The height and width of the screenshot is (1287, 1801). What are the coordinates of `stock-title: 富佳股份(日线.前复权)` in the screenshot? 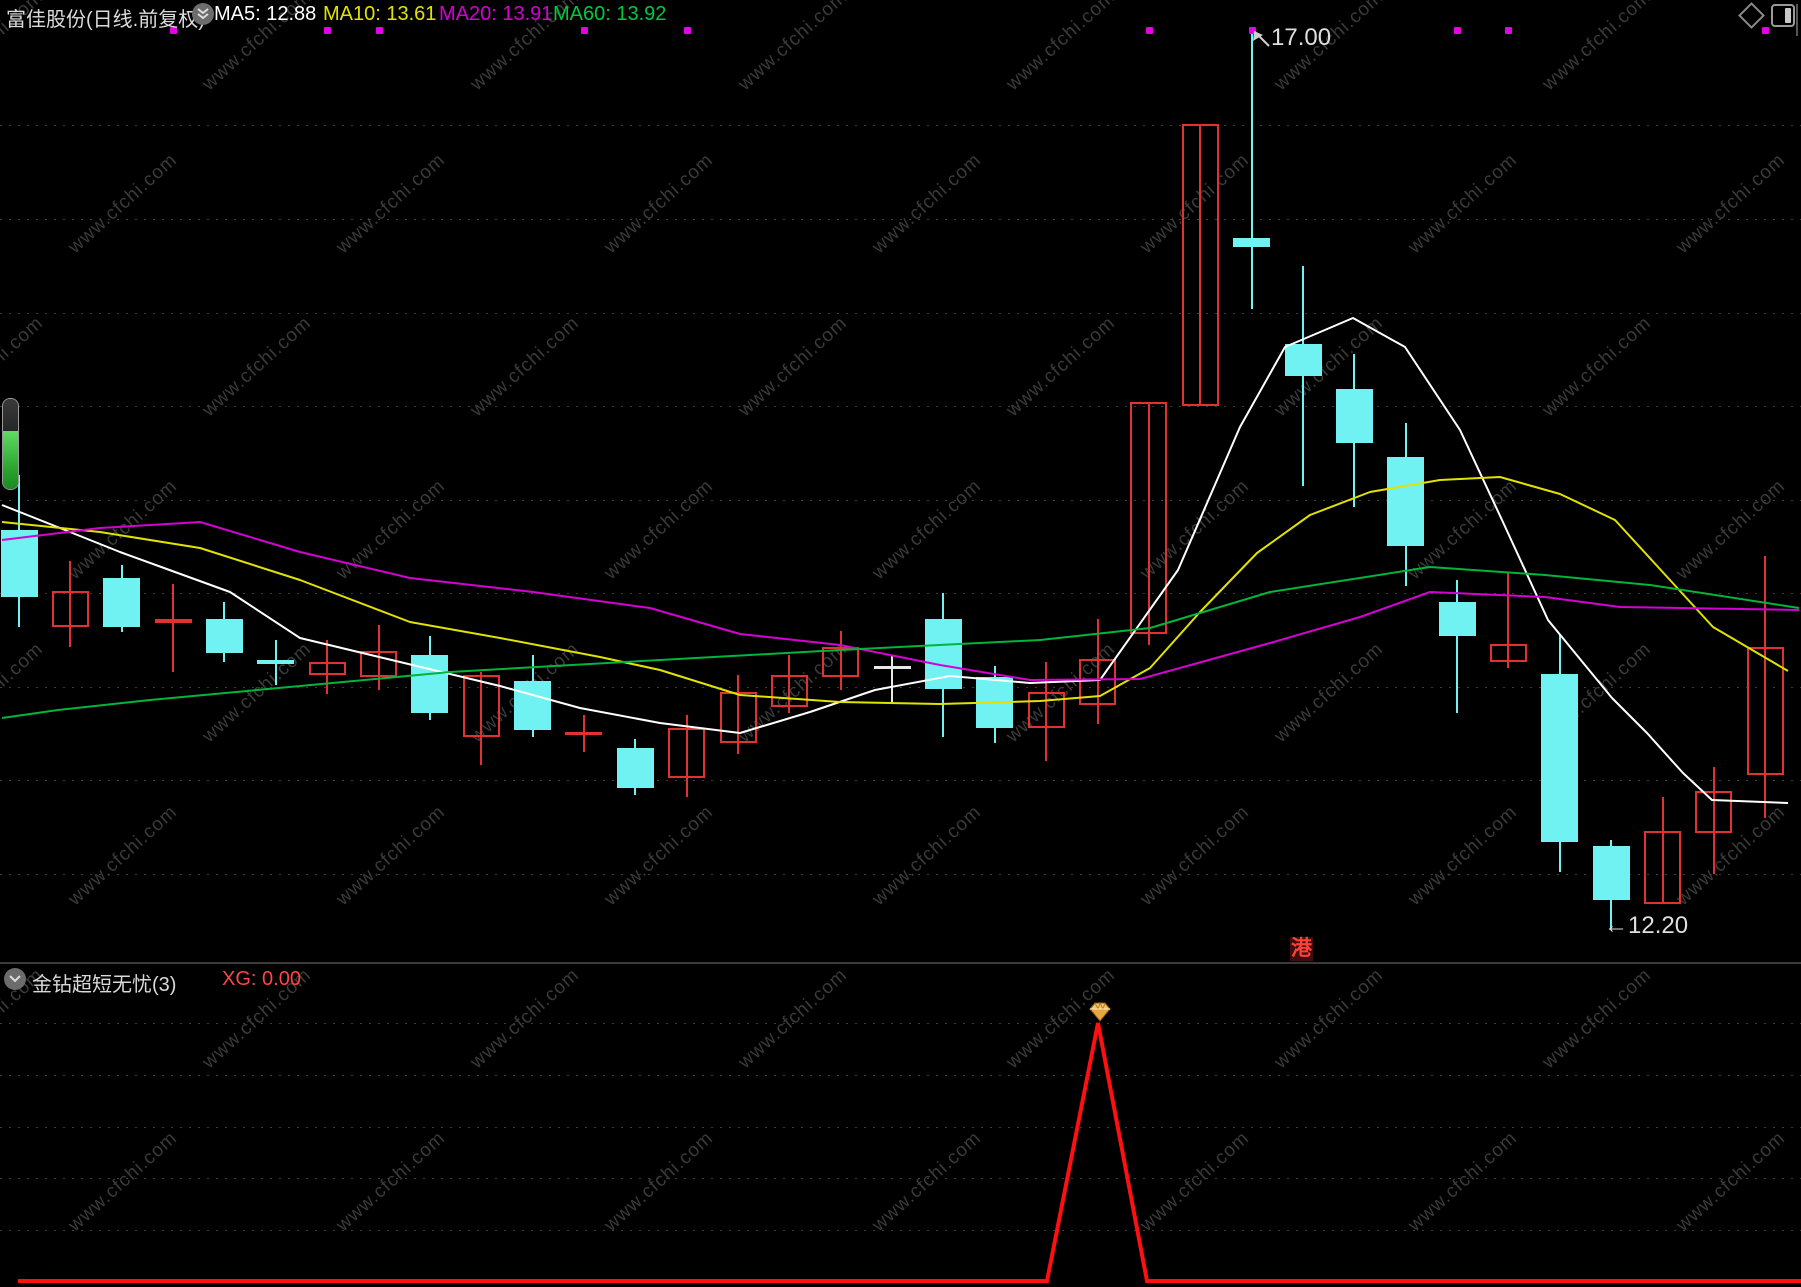 It's located at (105, 20).